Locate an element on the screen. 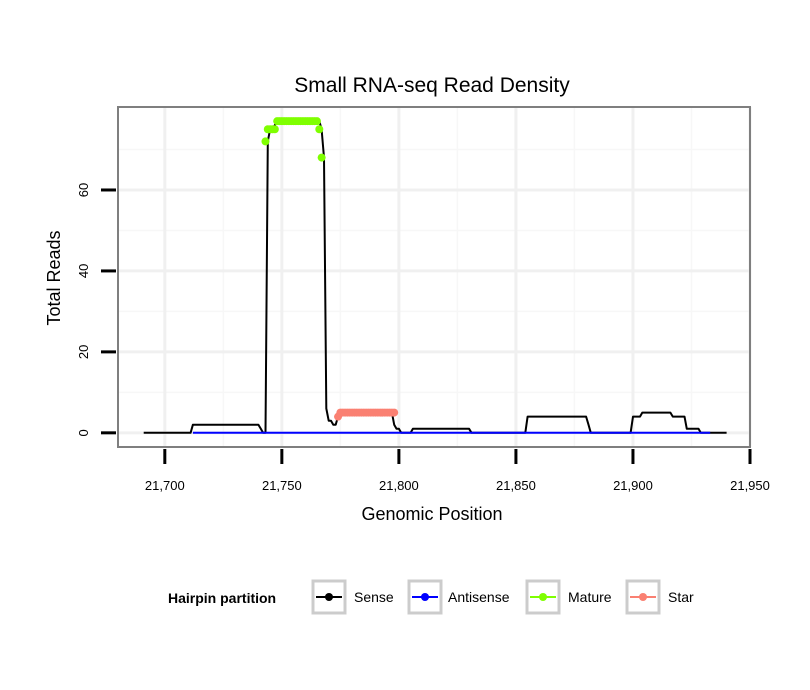  y-axis-title: Total Reads is located at coordinates (54, 277).